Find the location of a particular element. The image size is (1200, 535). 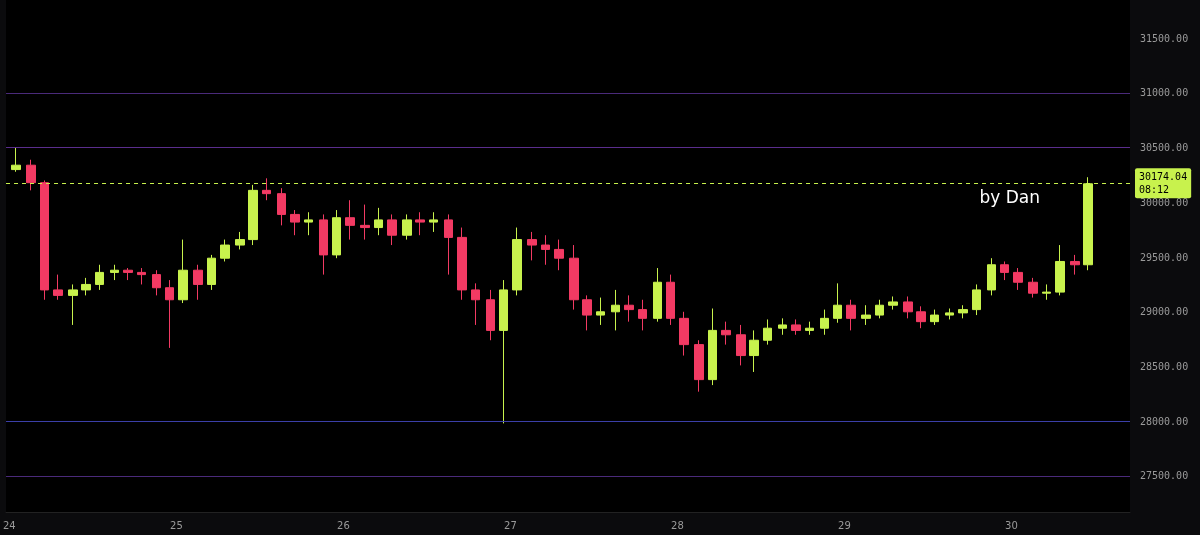

x-tick-label: 24 is located at coordinates (9, 525).